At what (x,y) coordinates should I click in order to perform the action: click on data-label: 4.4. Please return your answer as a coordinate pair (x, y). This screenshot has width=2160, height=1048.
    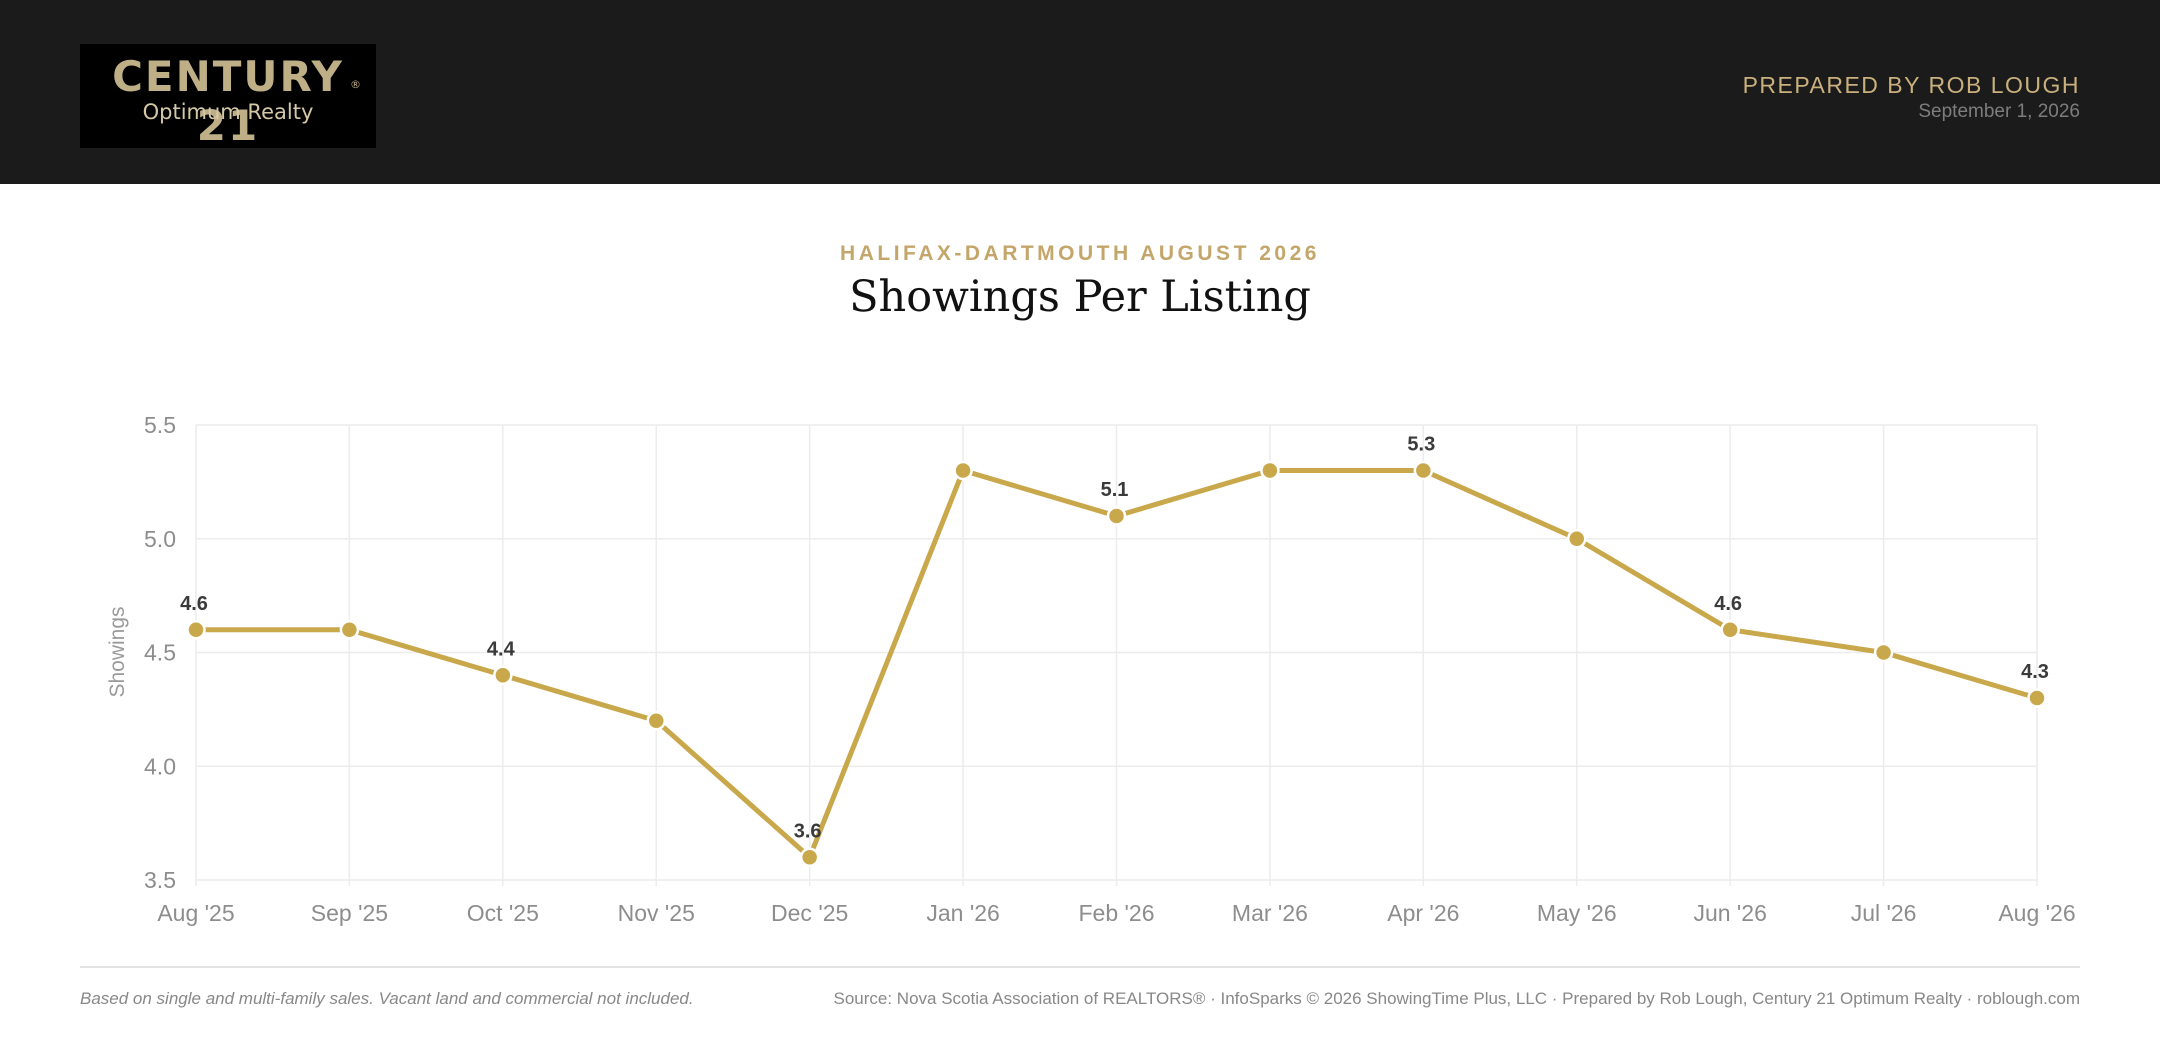
    Looking at the image, I should click on (501, 649).